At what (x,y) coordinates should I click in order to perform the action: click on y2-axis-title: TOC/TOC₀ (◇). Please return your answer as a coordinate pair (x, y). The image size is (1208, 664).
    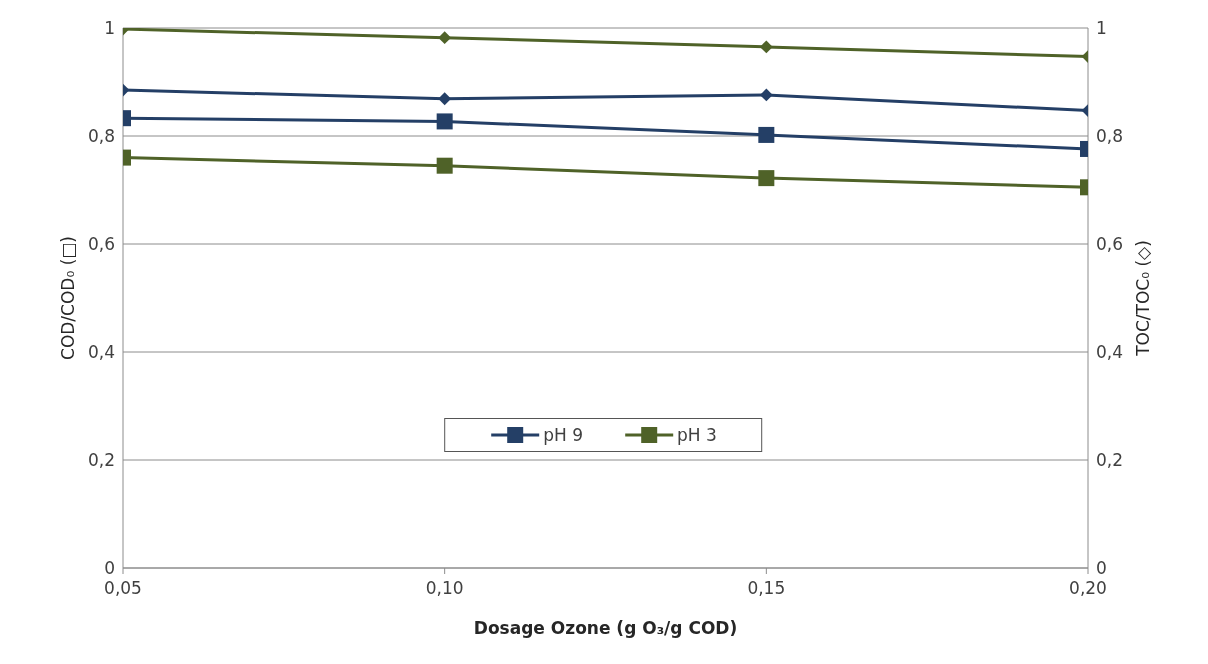
    Looking at the image, I should click on (1143, 298).